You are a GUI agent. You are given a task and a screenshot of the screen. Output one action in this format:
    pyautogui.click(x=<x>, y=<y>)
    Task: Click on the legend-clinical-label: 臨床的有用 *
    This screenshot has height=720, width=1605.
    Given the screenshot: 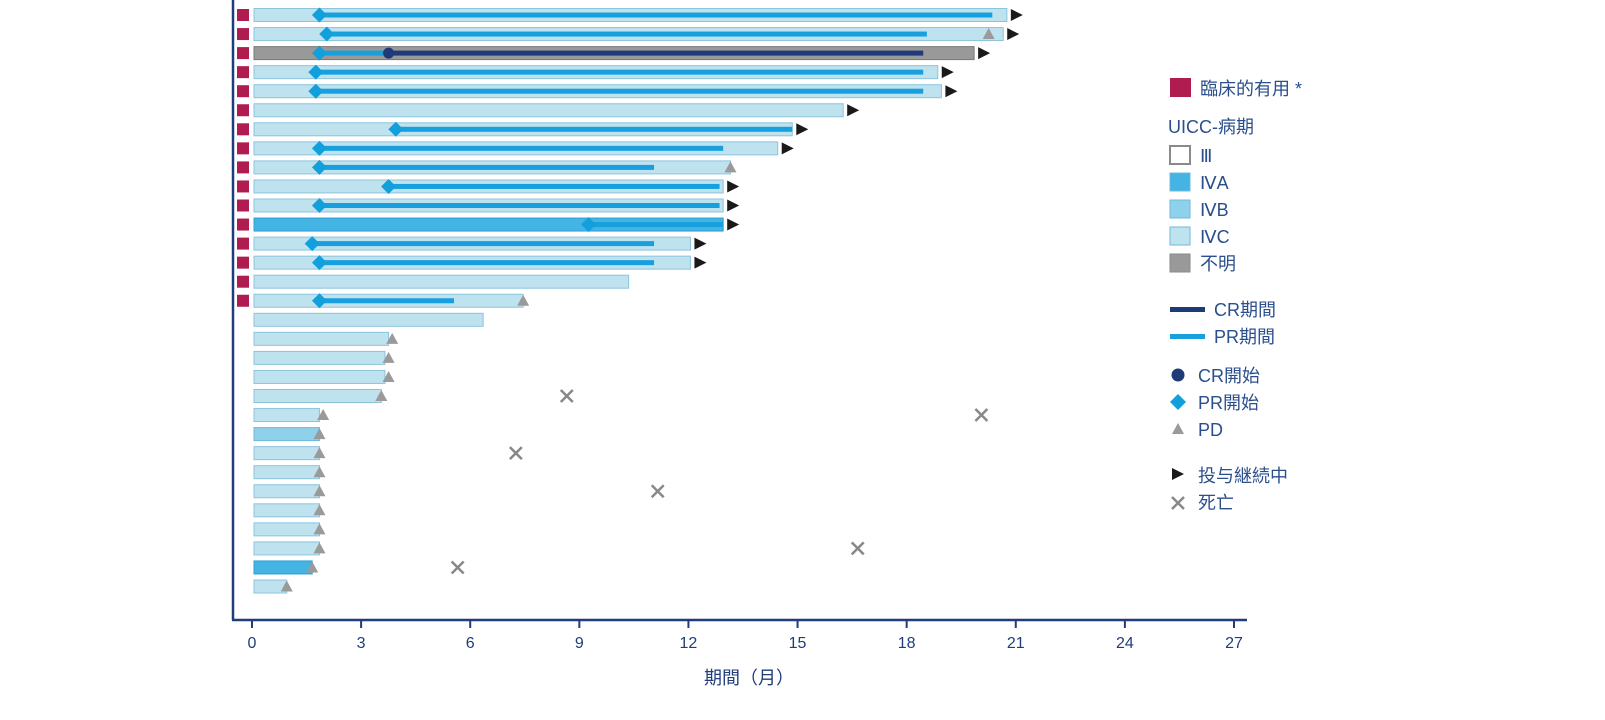 What is the action you would take?
    pyautogui.click(x=1251, y=89)
    